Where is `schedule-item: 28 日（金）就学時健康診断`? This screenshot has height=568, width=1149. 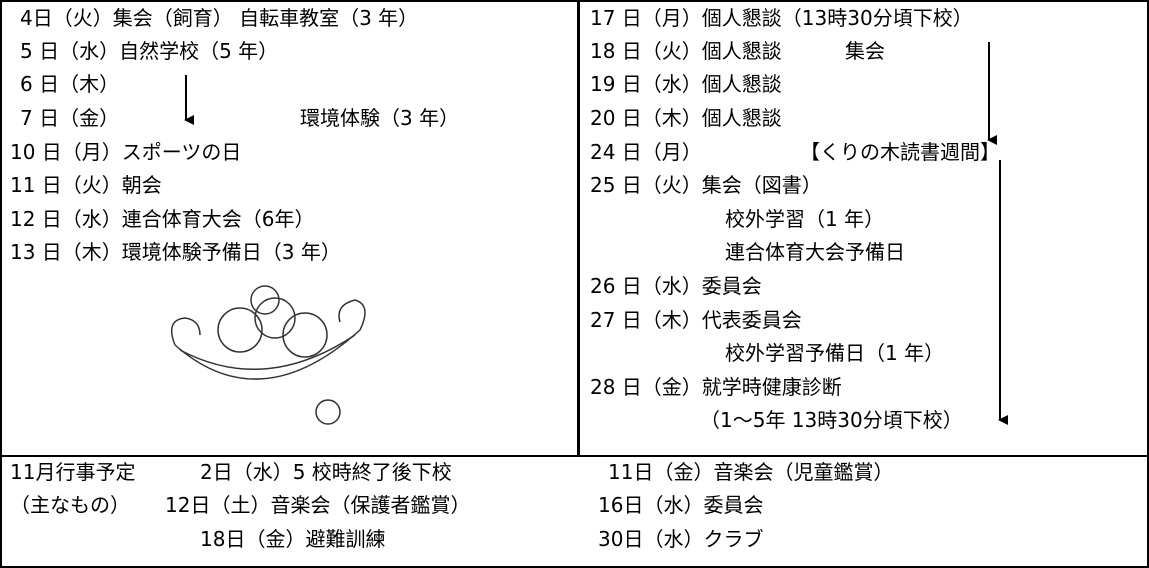
schedule-item: 28 日（金）就学時健康診断 is located at coordinates (716, 387).